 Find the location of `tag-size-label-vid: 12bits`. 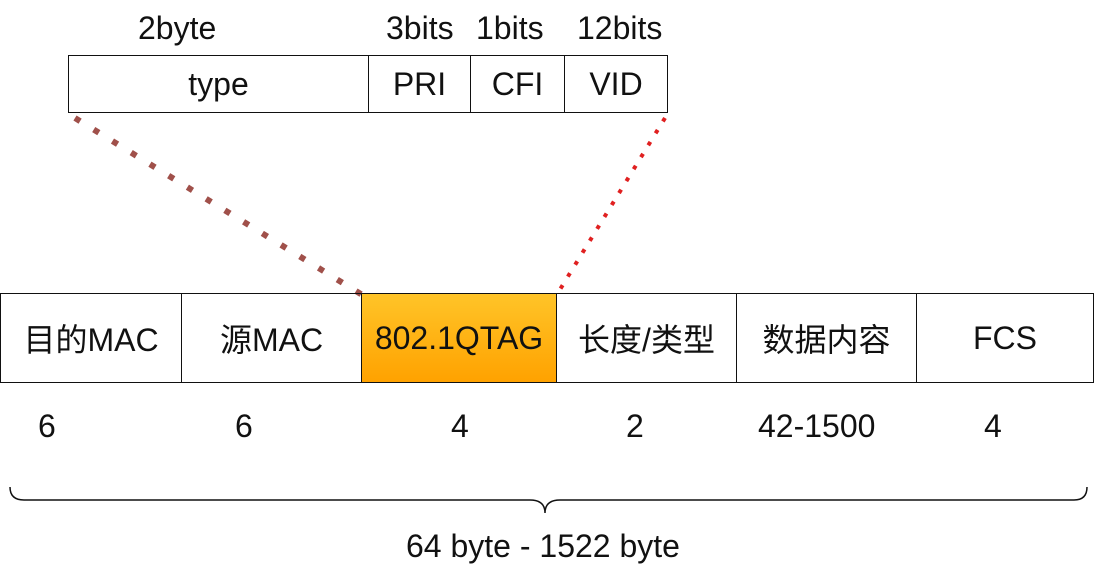

tag-size-label-vid: 12bits is located at coordinates (620, 28).